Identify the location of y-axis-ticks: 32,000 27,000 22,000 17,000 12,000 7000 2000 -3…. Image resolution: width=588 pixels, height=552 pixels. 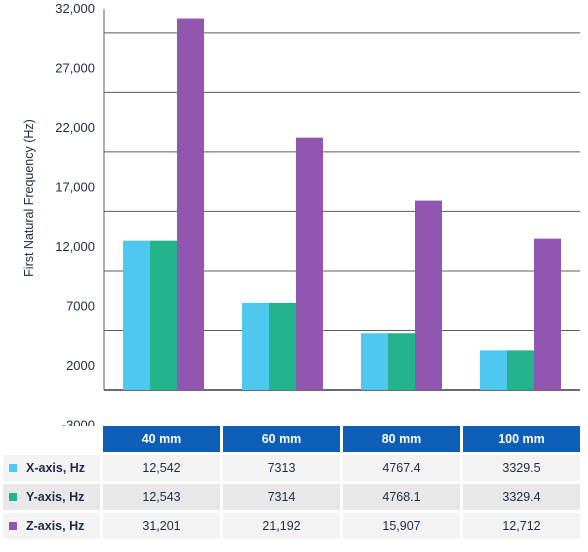
(75, 213).